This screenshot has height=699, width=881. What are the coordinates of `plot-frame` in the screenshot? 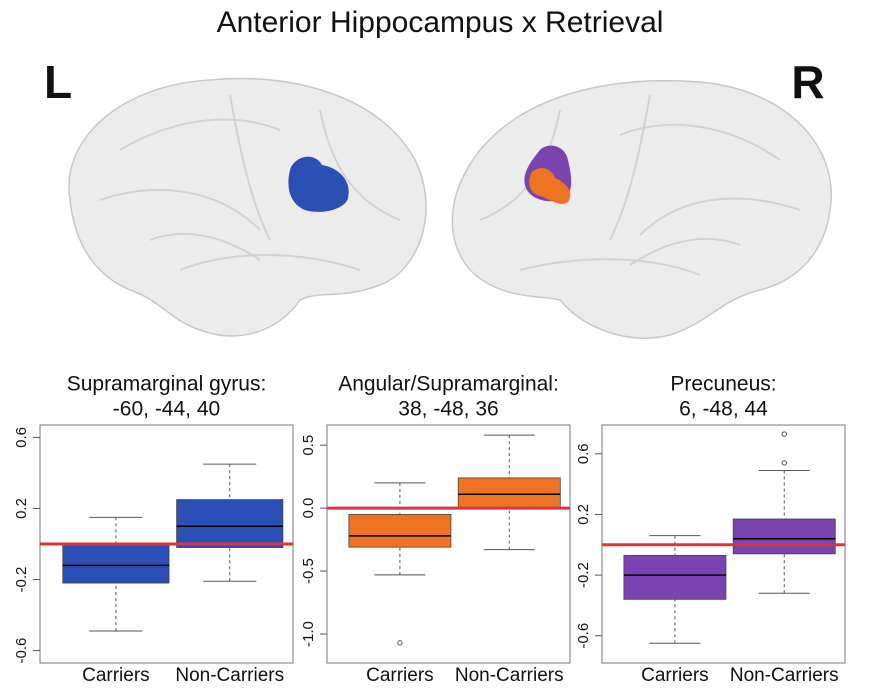 It's located at (448, 544).